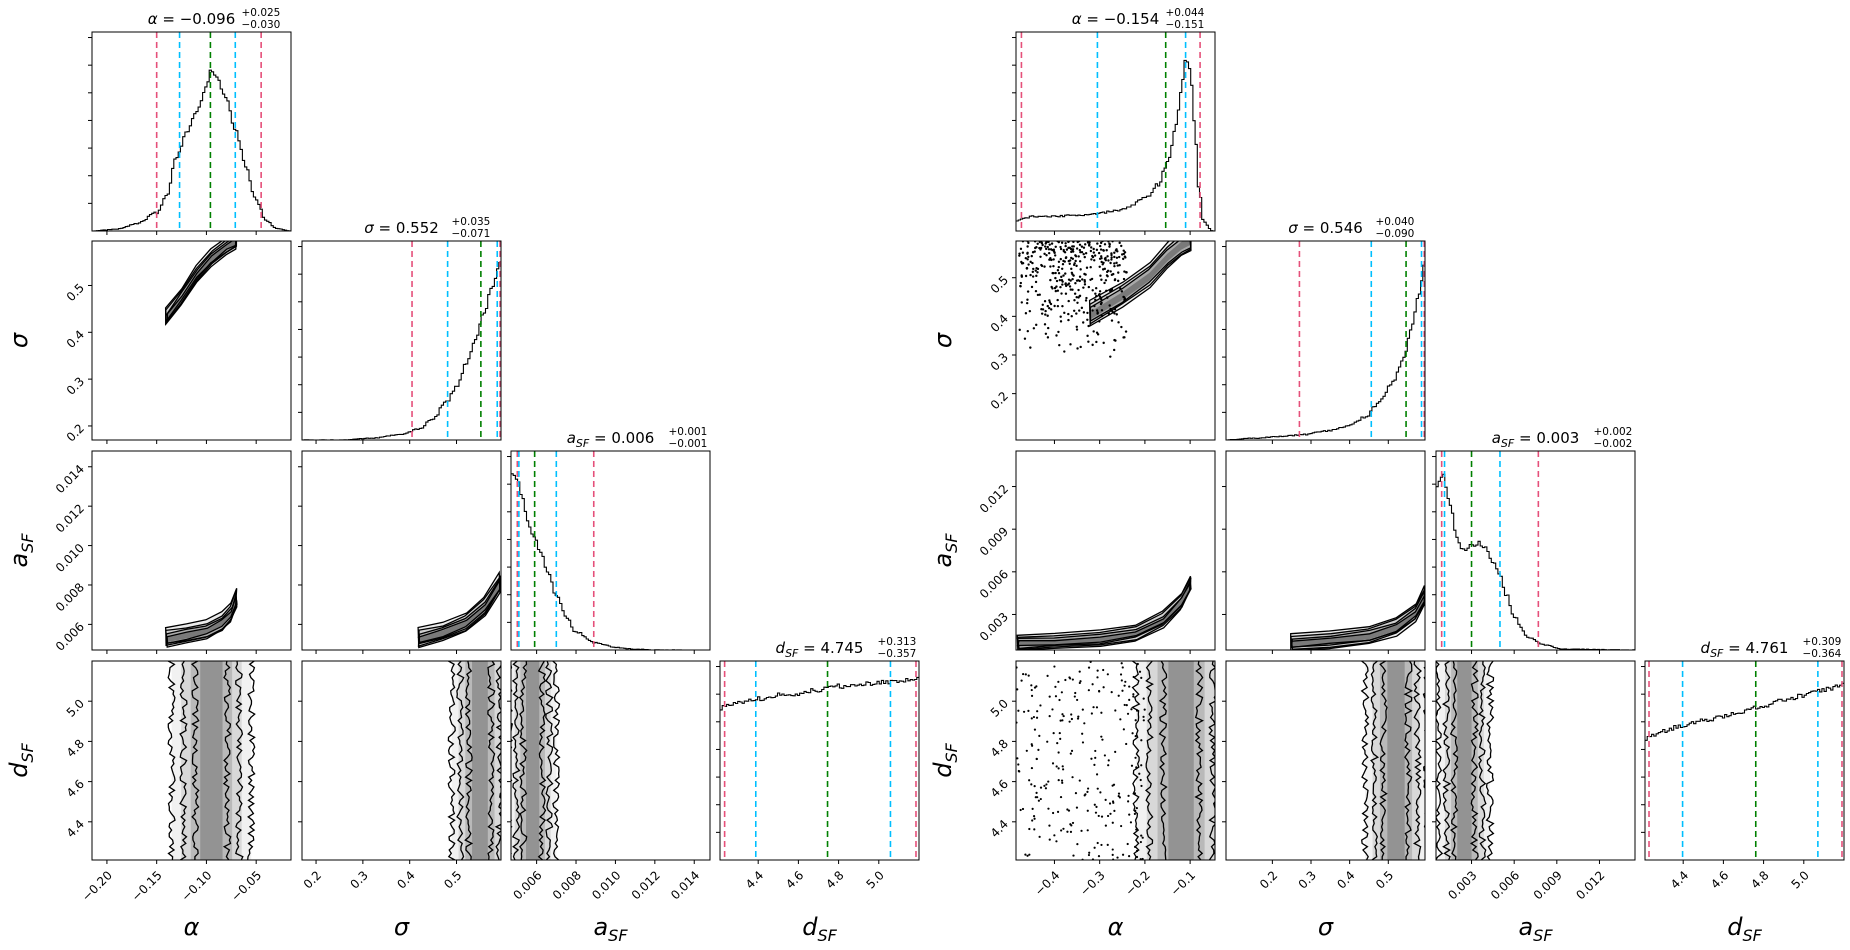 The image size is (1850, 950). I want to click on x-tick-label: 0.014, so click(685, 885).